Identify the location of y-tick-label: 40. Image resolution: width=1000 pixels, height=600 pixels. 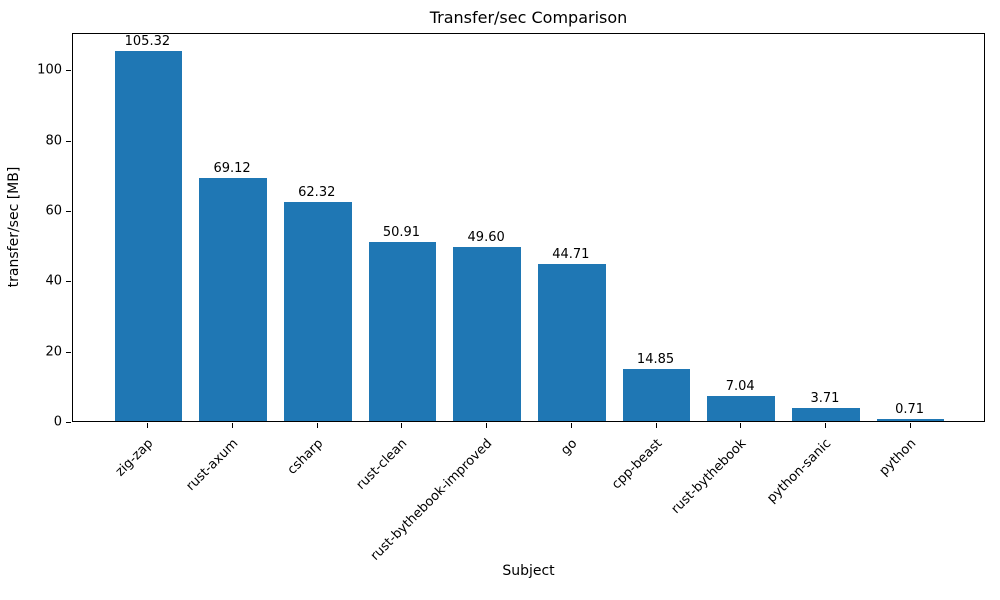
(53, 281).